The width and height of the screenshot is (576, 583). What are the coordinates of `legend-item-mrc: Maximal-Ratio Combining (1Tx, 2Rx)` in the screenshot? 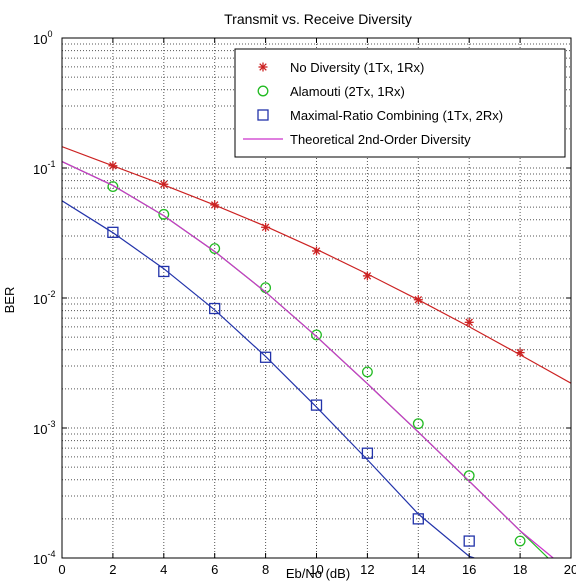 It's located at (380, 115).